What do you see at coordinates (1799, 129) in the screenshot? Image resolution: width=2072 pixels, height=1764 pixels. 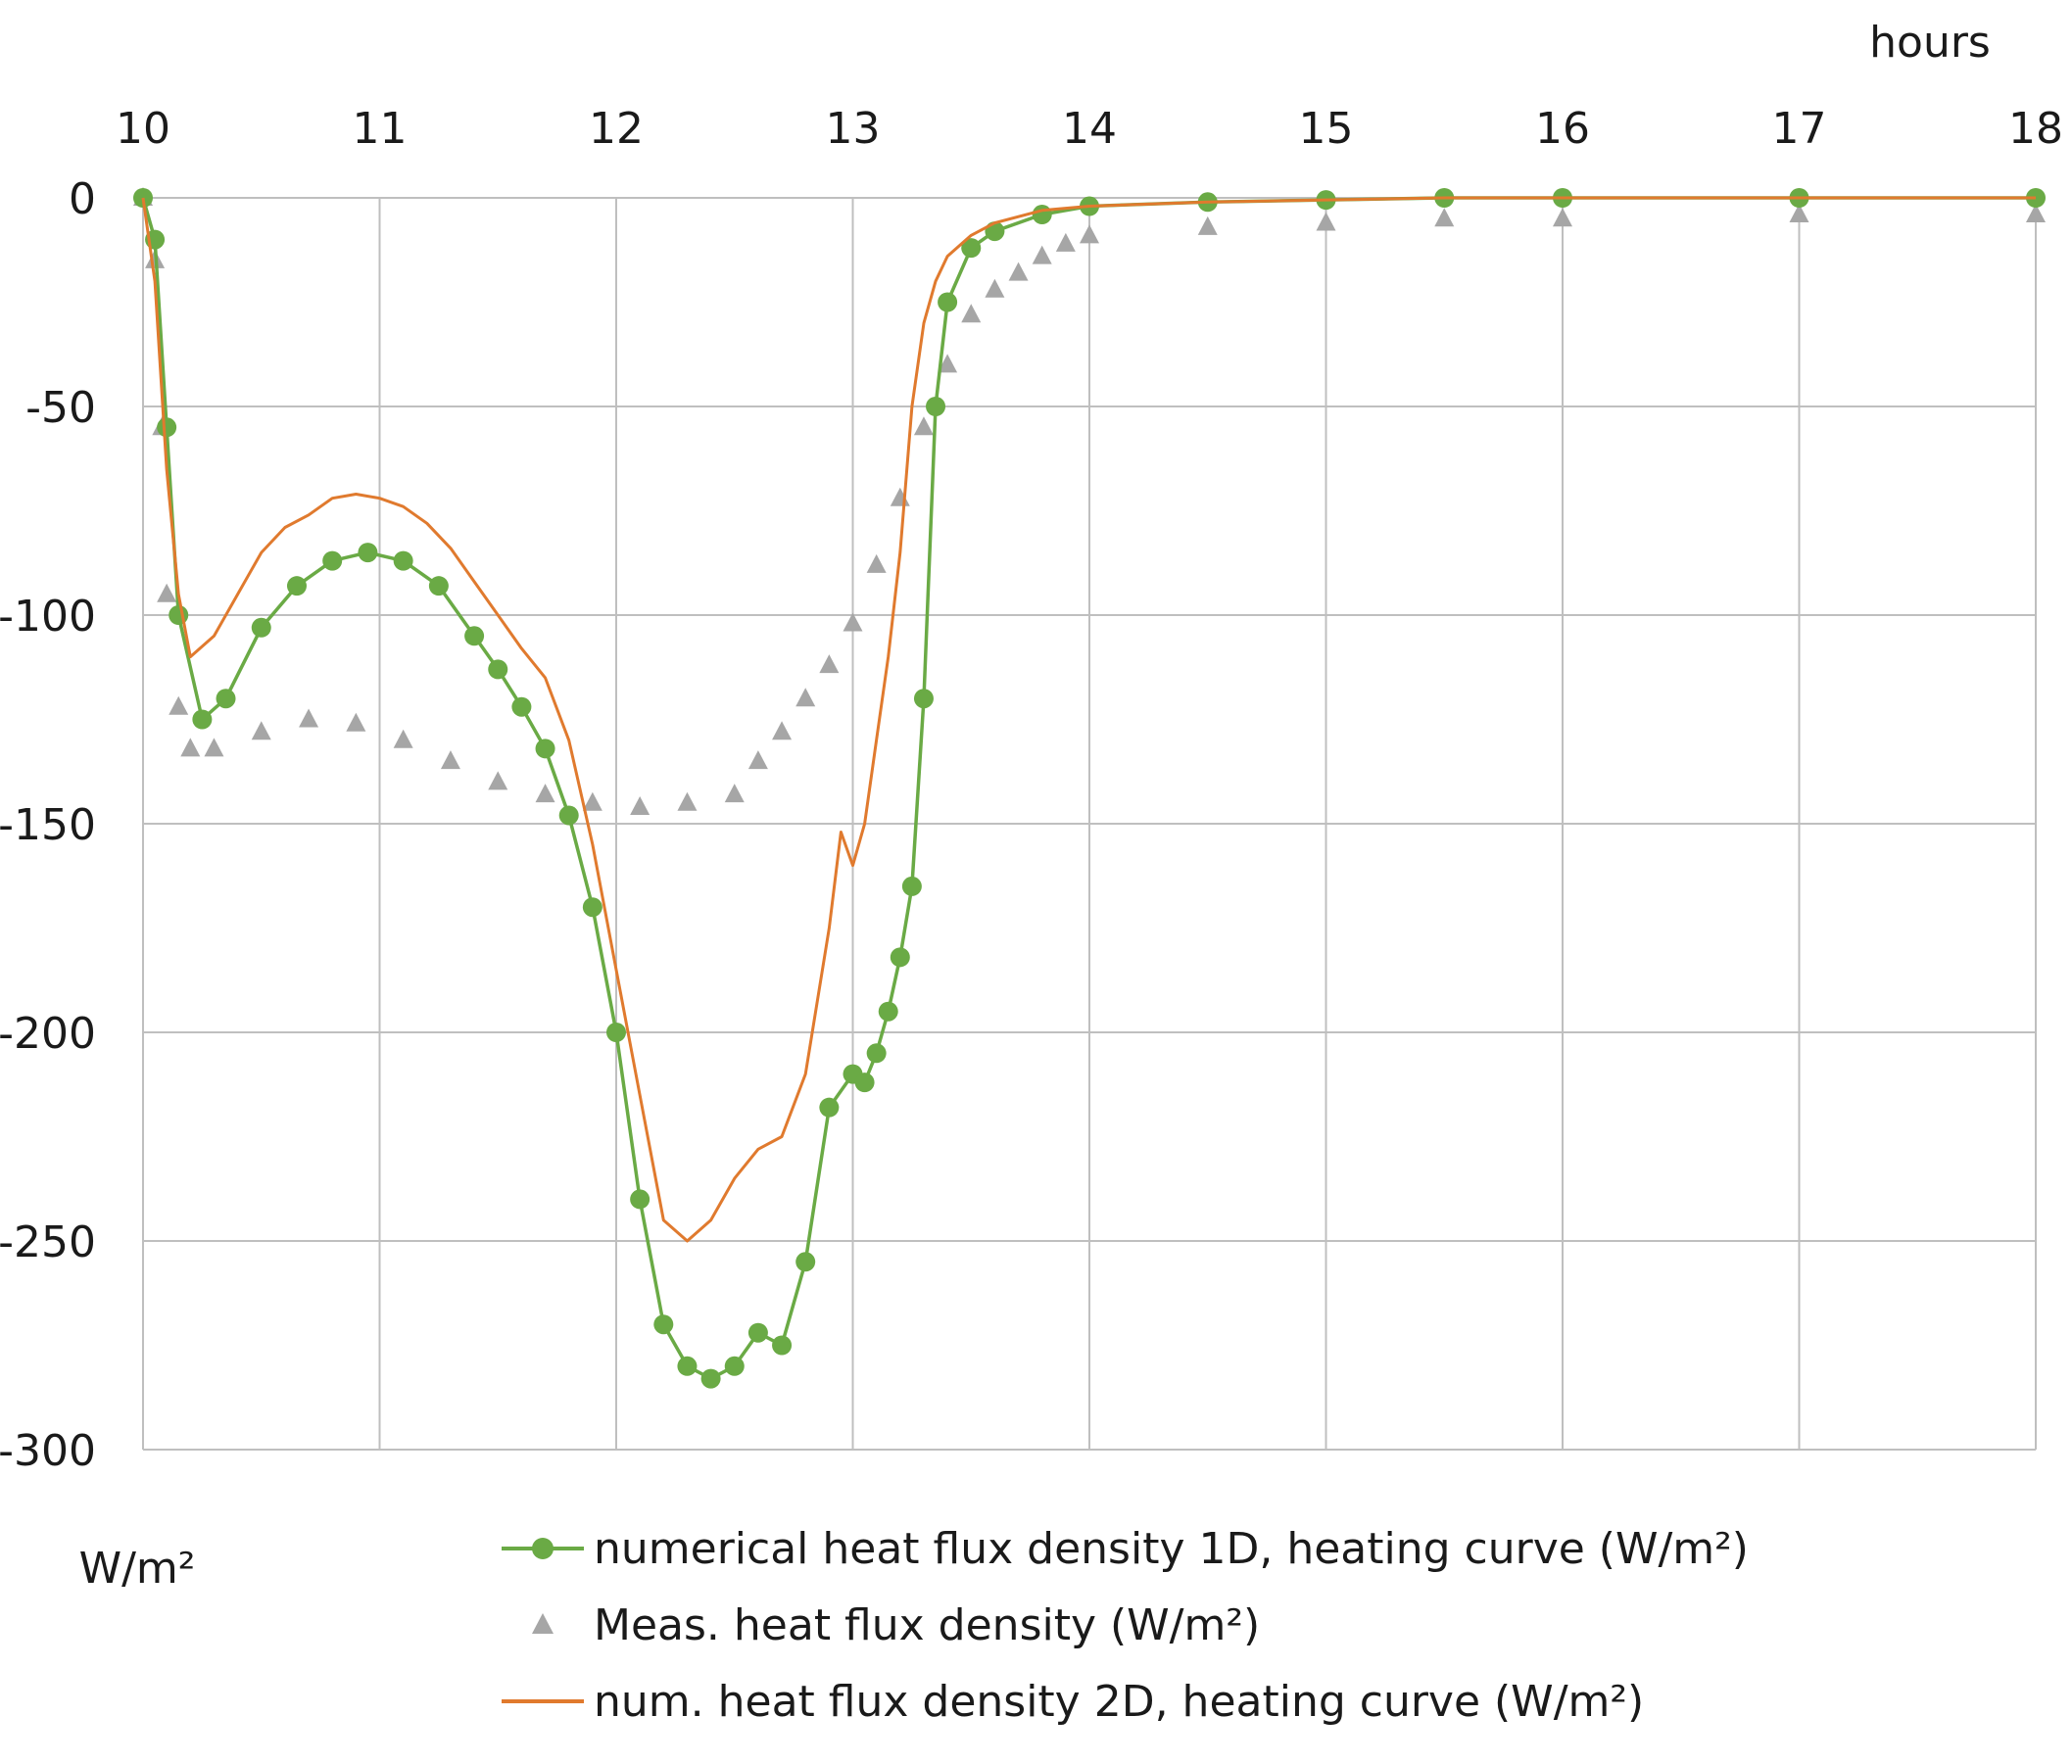 I see `x-tick-label: 17` at bounding box center [1799, 129].